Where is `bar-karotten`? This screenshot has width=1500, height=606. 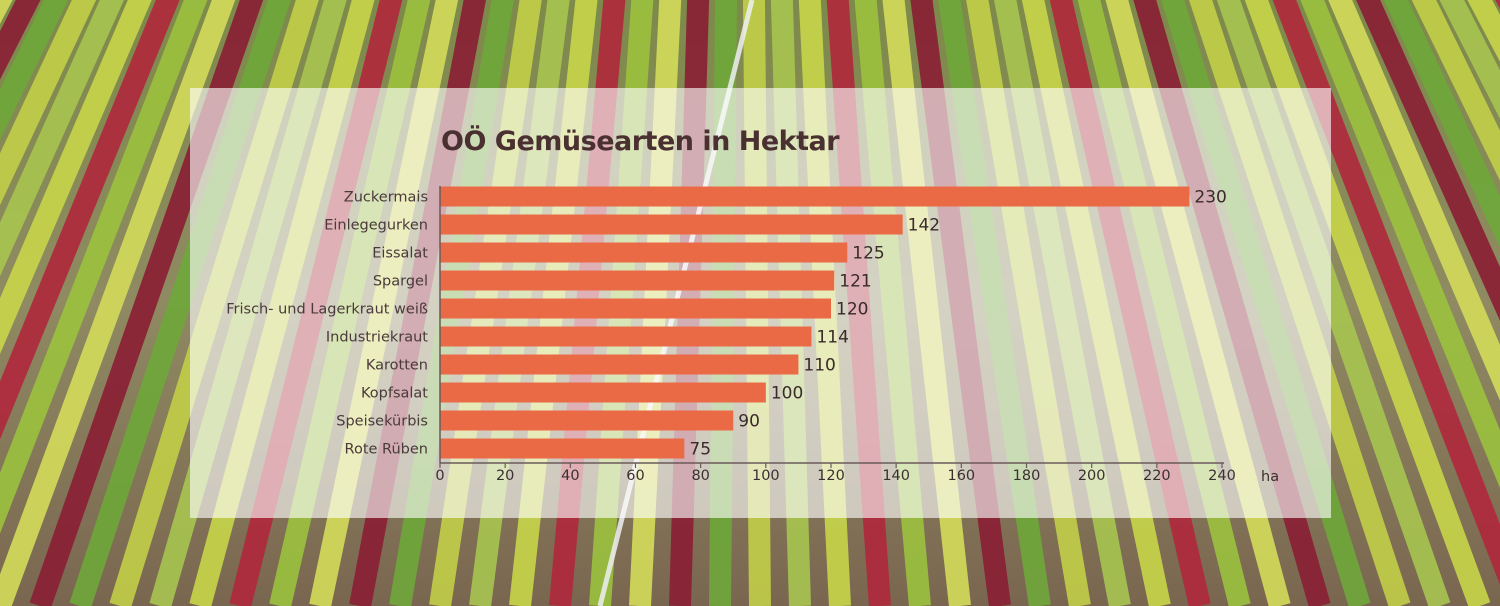
bar-karotten is located at coordinates (619, 364).